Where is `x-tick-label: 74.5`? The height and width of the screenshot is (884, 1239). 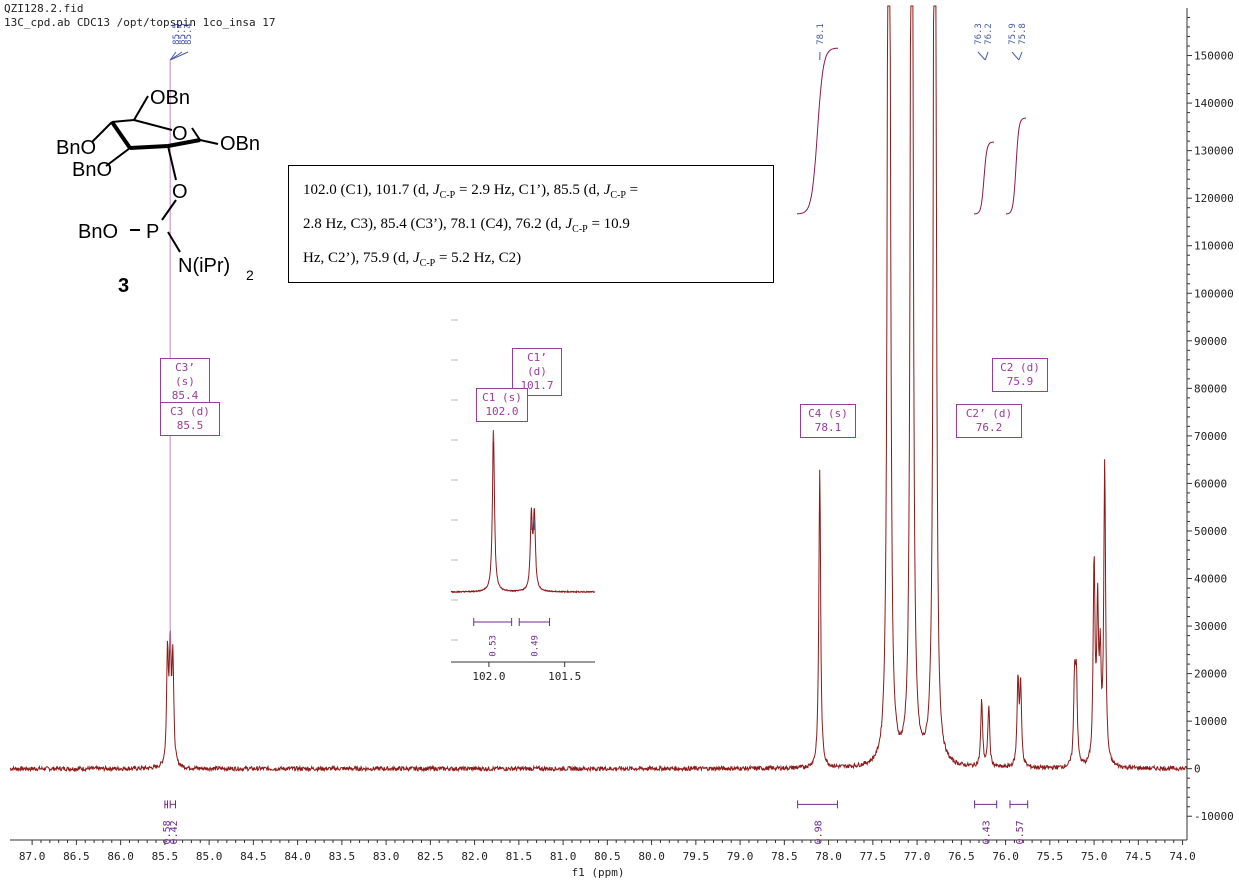 x-tick-label: 74.5 is located at coordinates (1138, 856).